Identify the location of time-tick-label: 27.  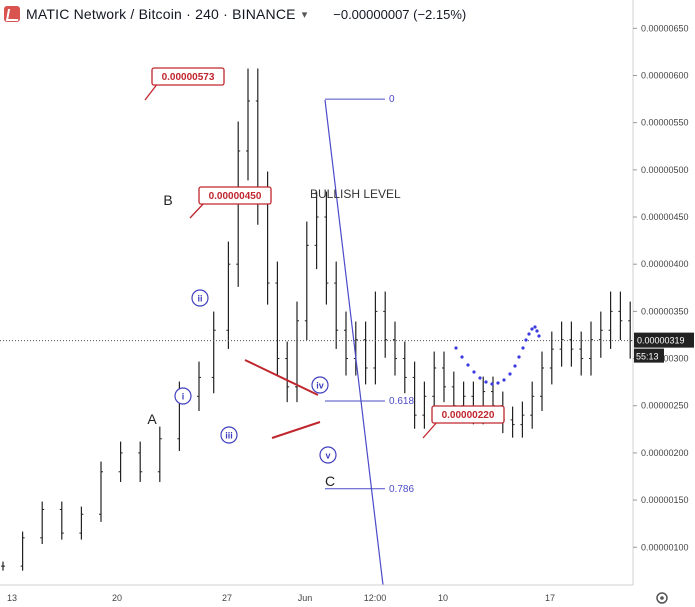
(227, 598).